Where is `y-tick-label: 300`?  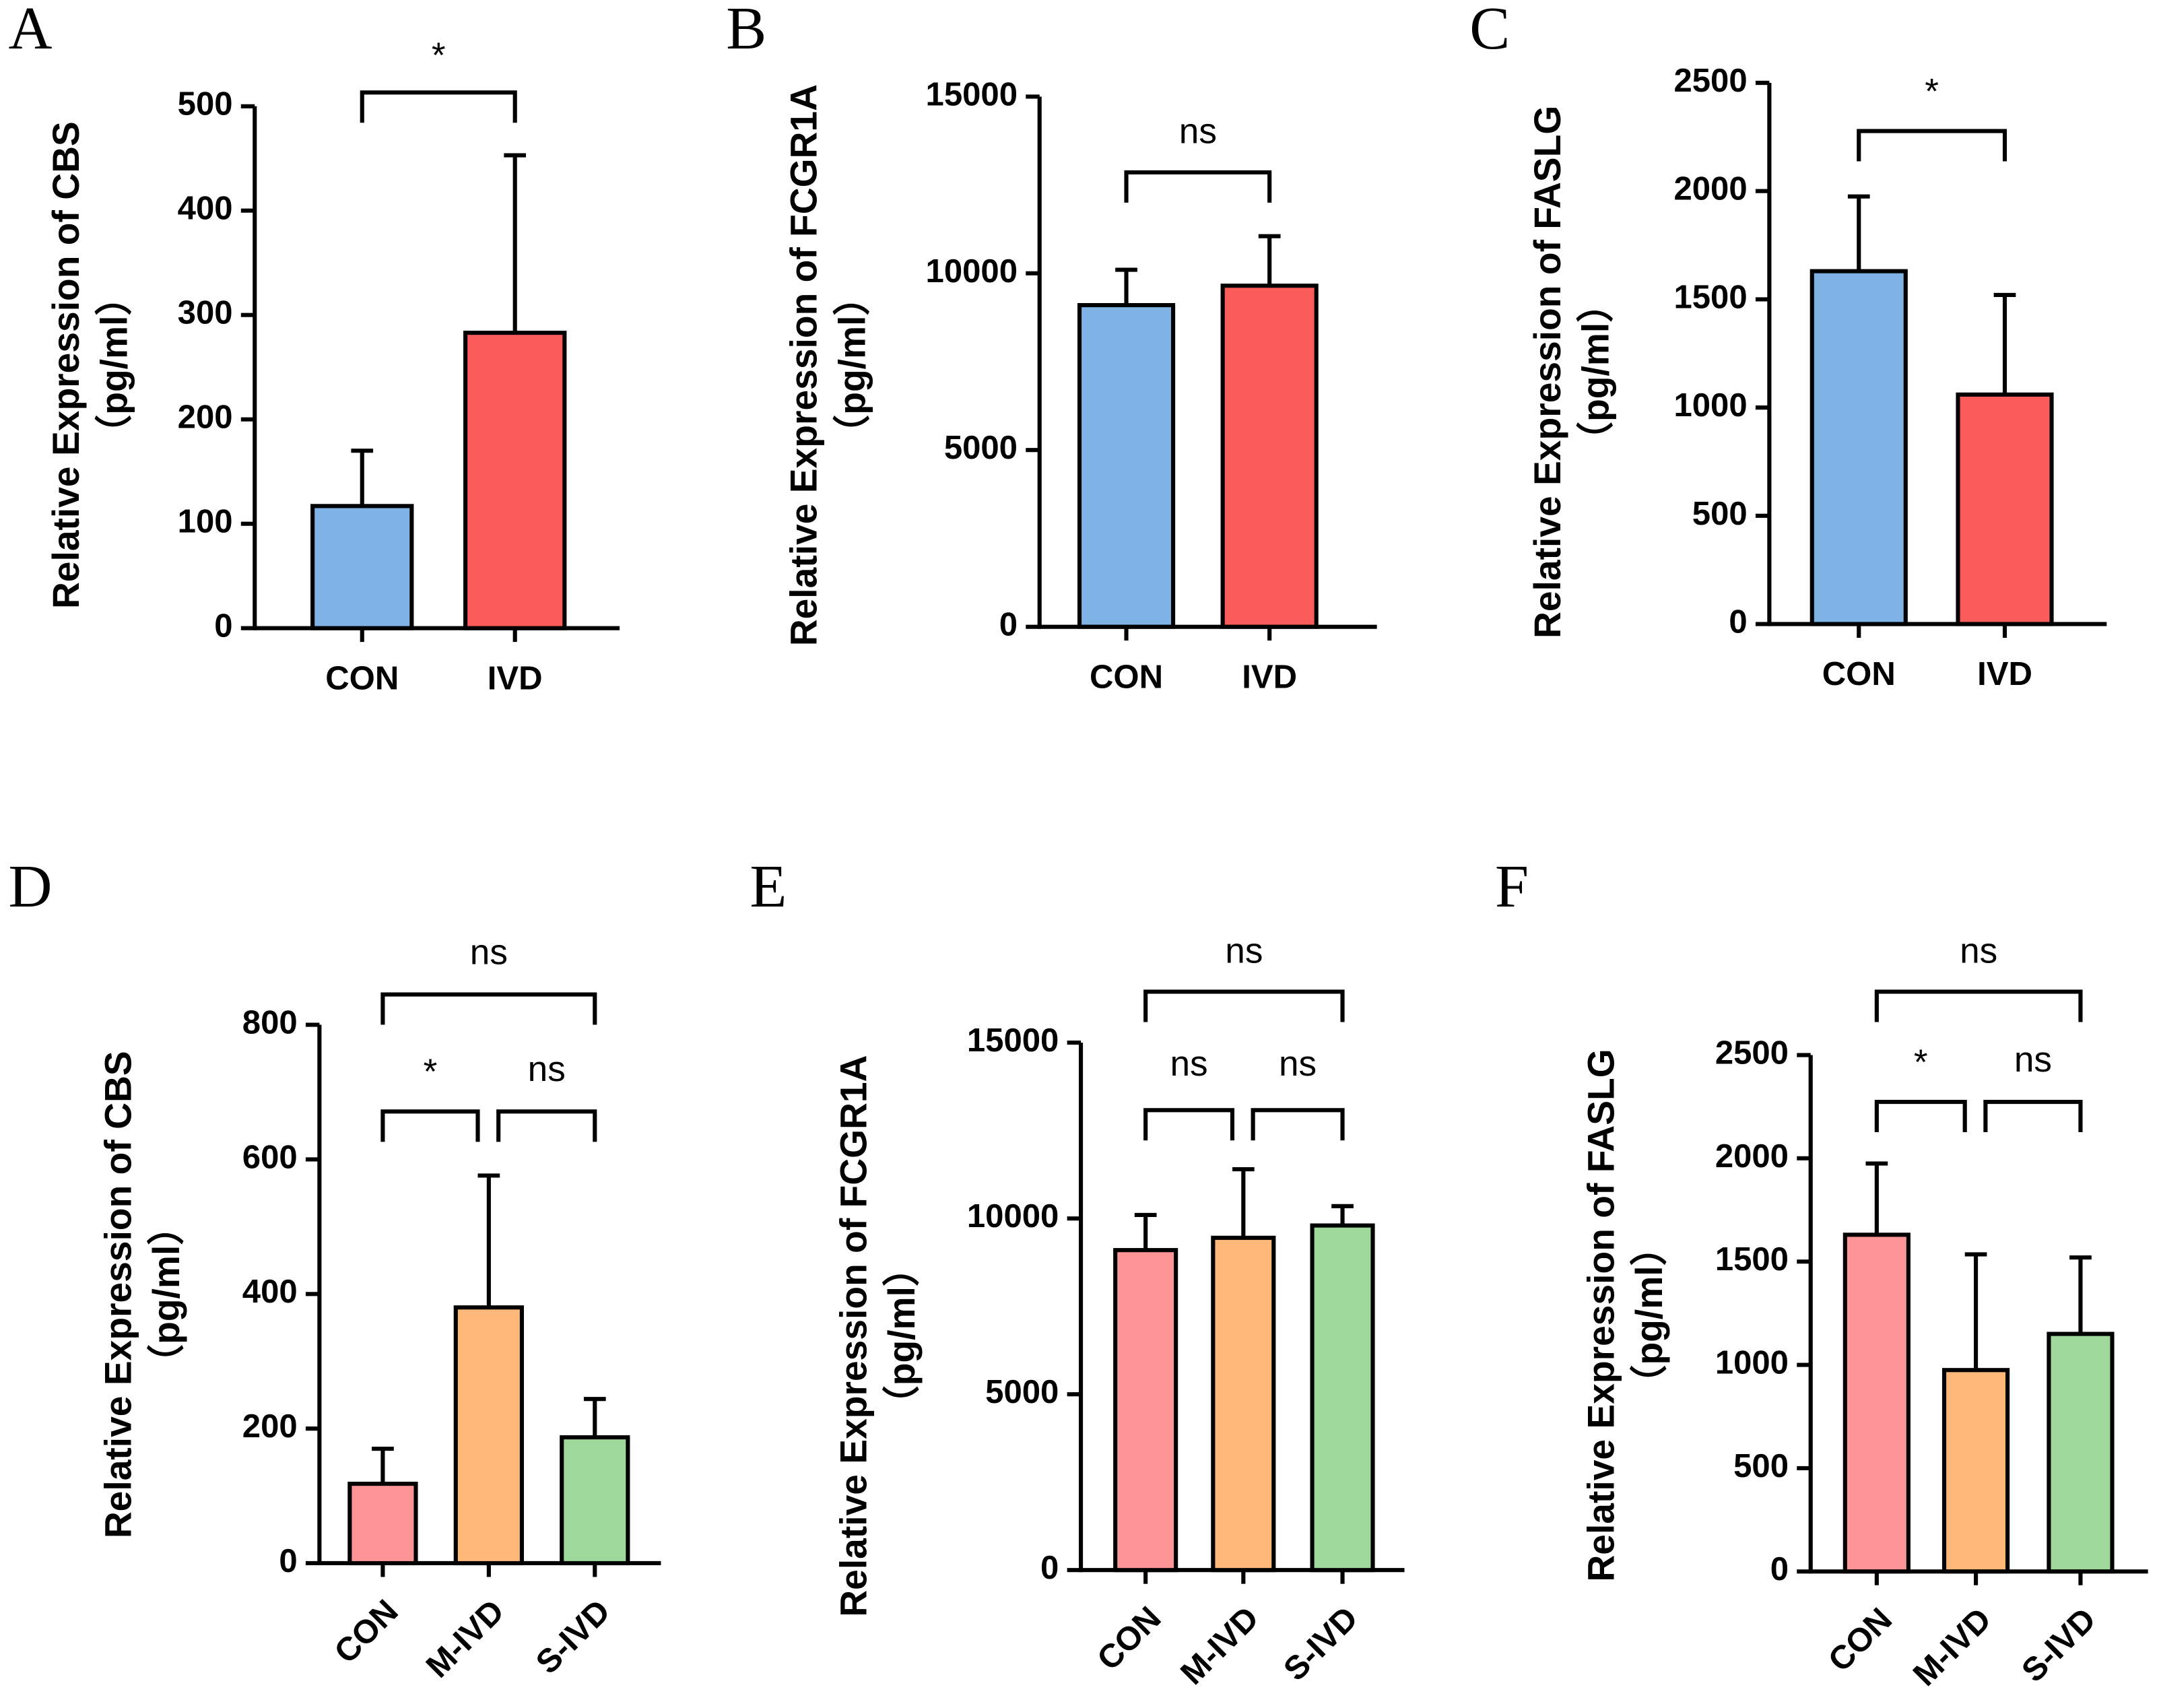
y-tick-label: 300 is located at coordinates (205, 313).